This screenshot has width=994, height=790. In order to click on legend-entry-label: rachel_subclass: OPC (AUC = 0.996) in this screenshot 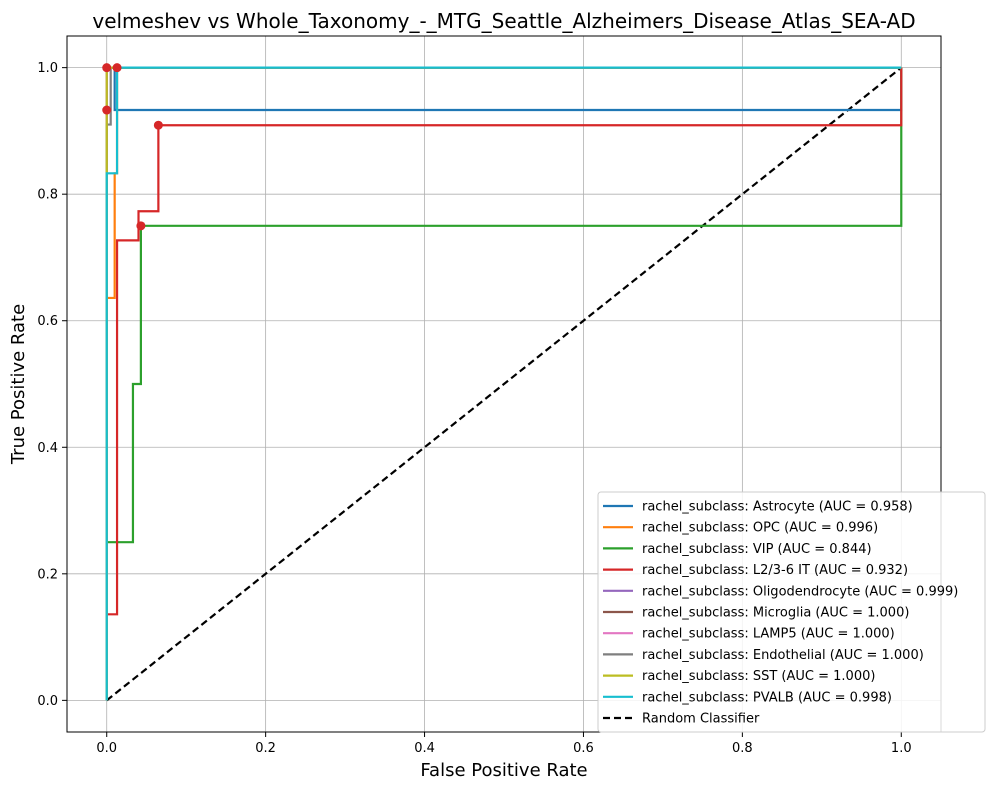, I will do `click(760, 528)`.